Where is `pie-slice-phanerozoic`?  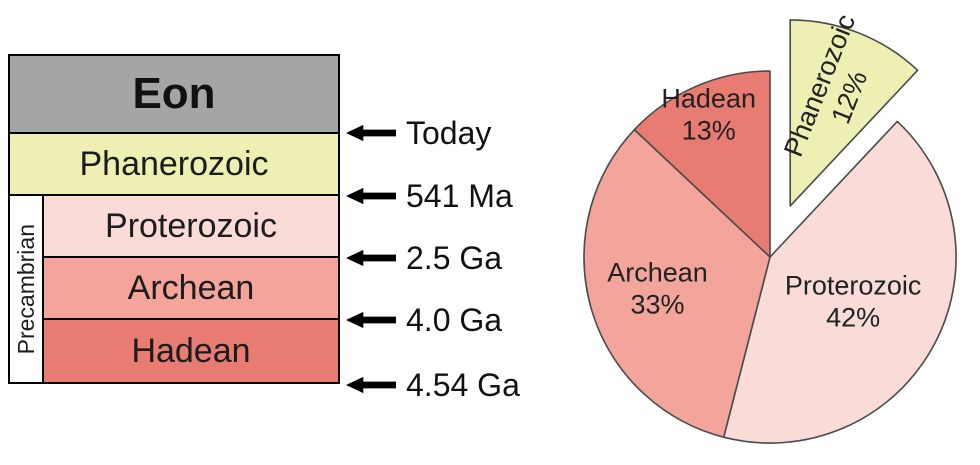
pie-slice-phanerozoic is located at coordinates (854, 113).